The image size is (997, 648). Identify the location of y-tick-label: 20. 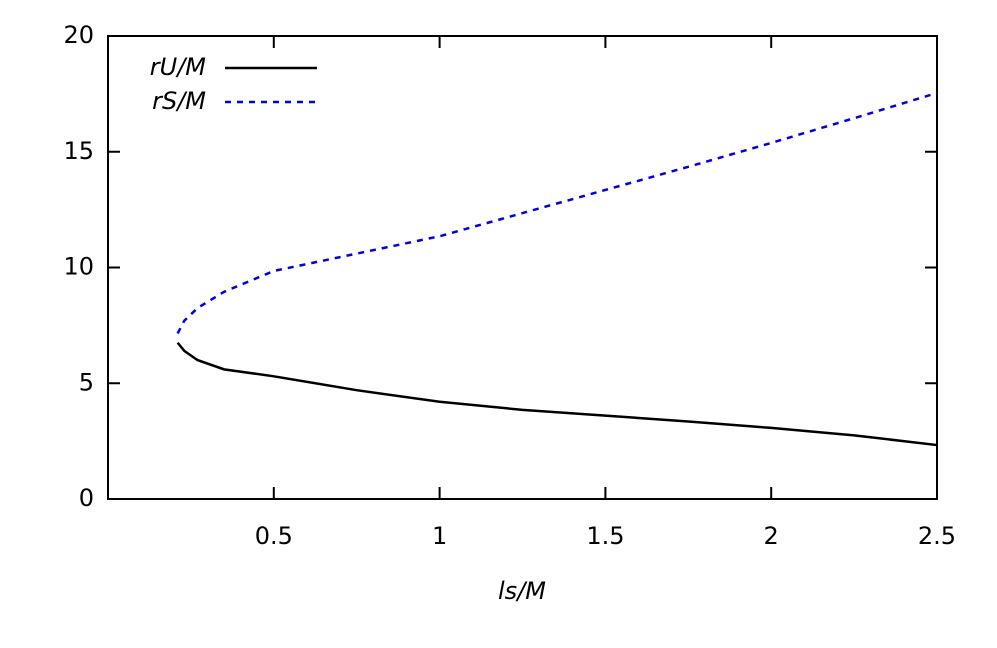
(78, 35).